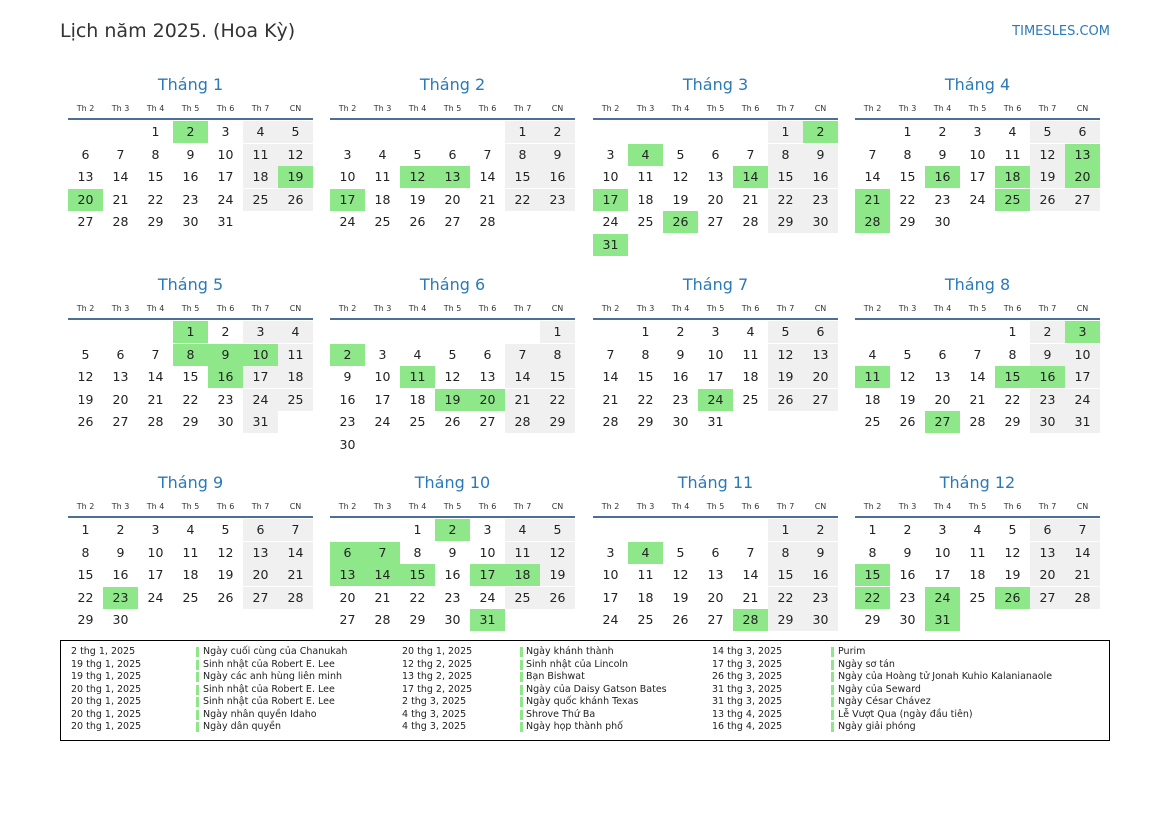 This screenshot has height=827, width=1169. I want to click on day-cell: 16, so click(942, 177).